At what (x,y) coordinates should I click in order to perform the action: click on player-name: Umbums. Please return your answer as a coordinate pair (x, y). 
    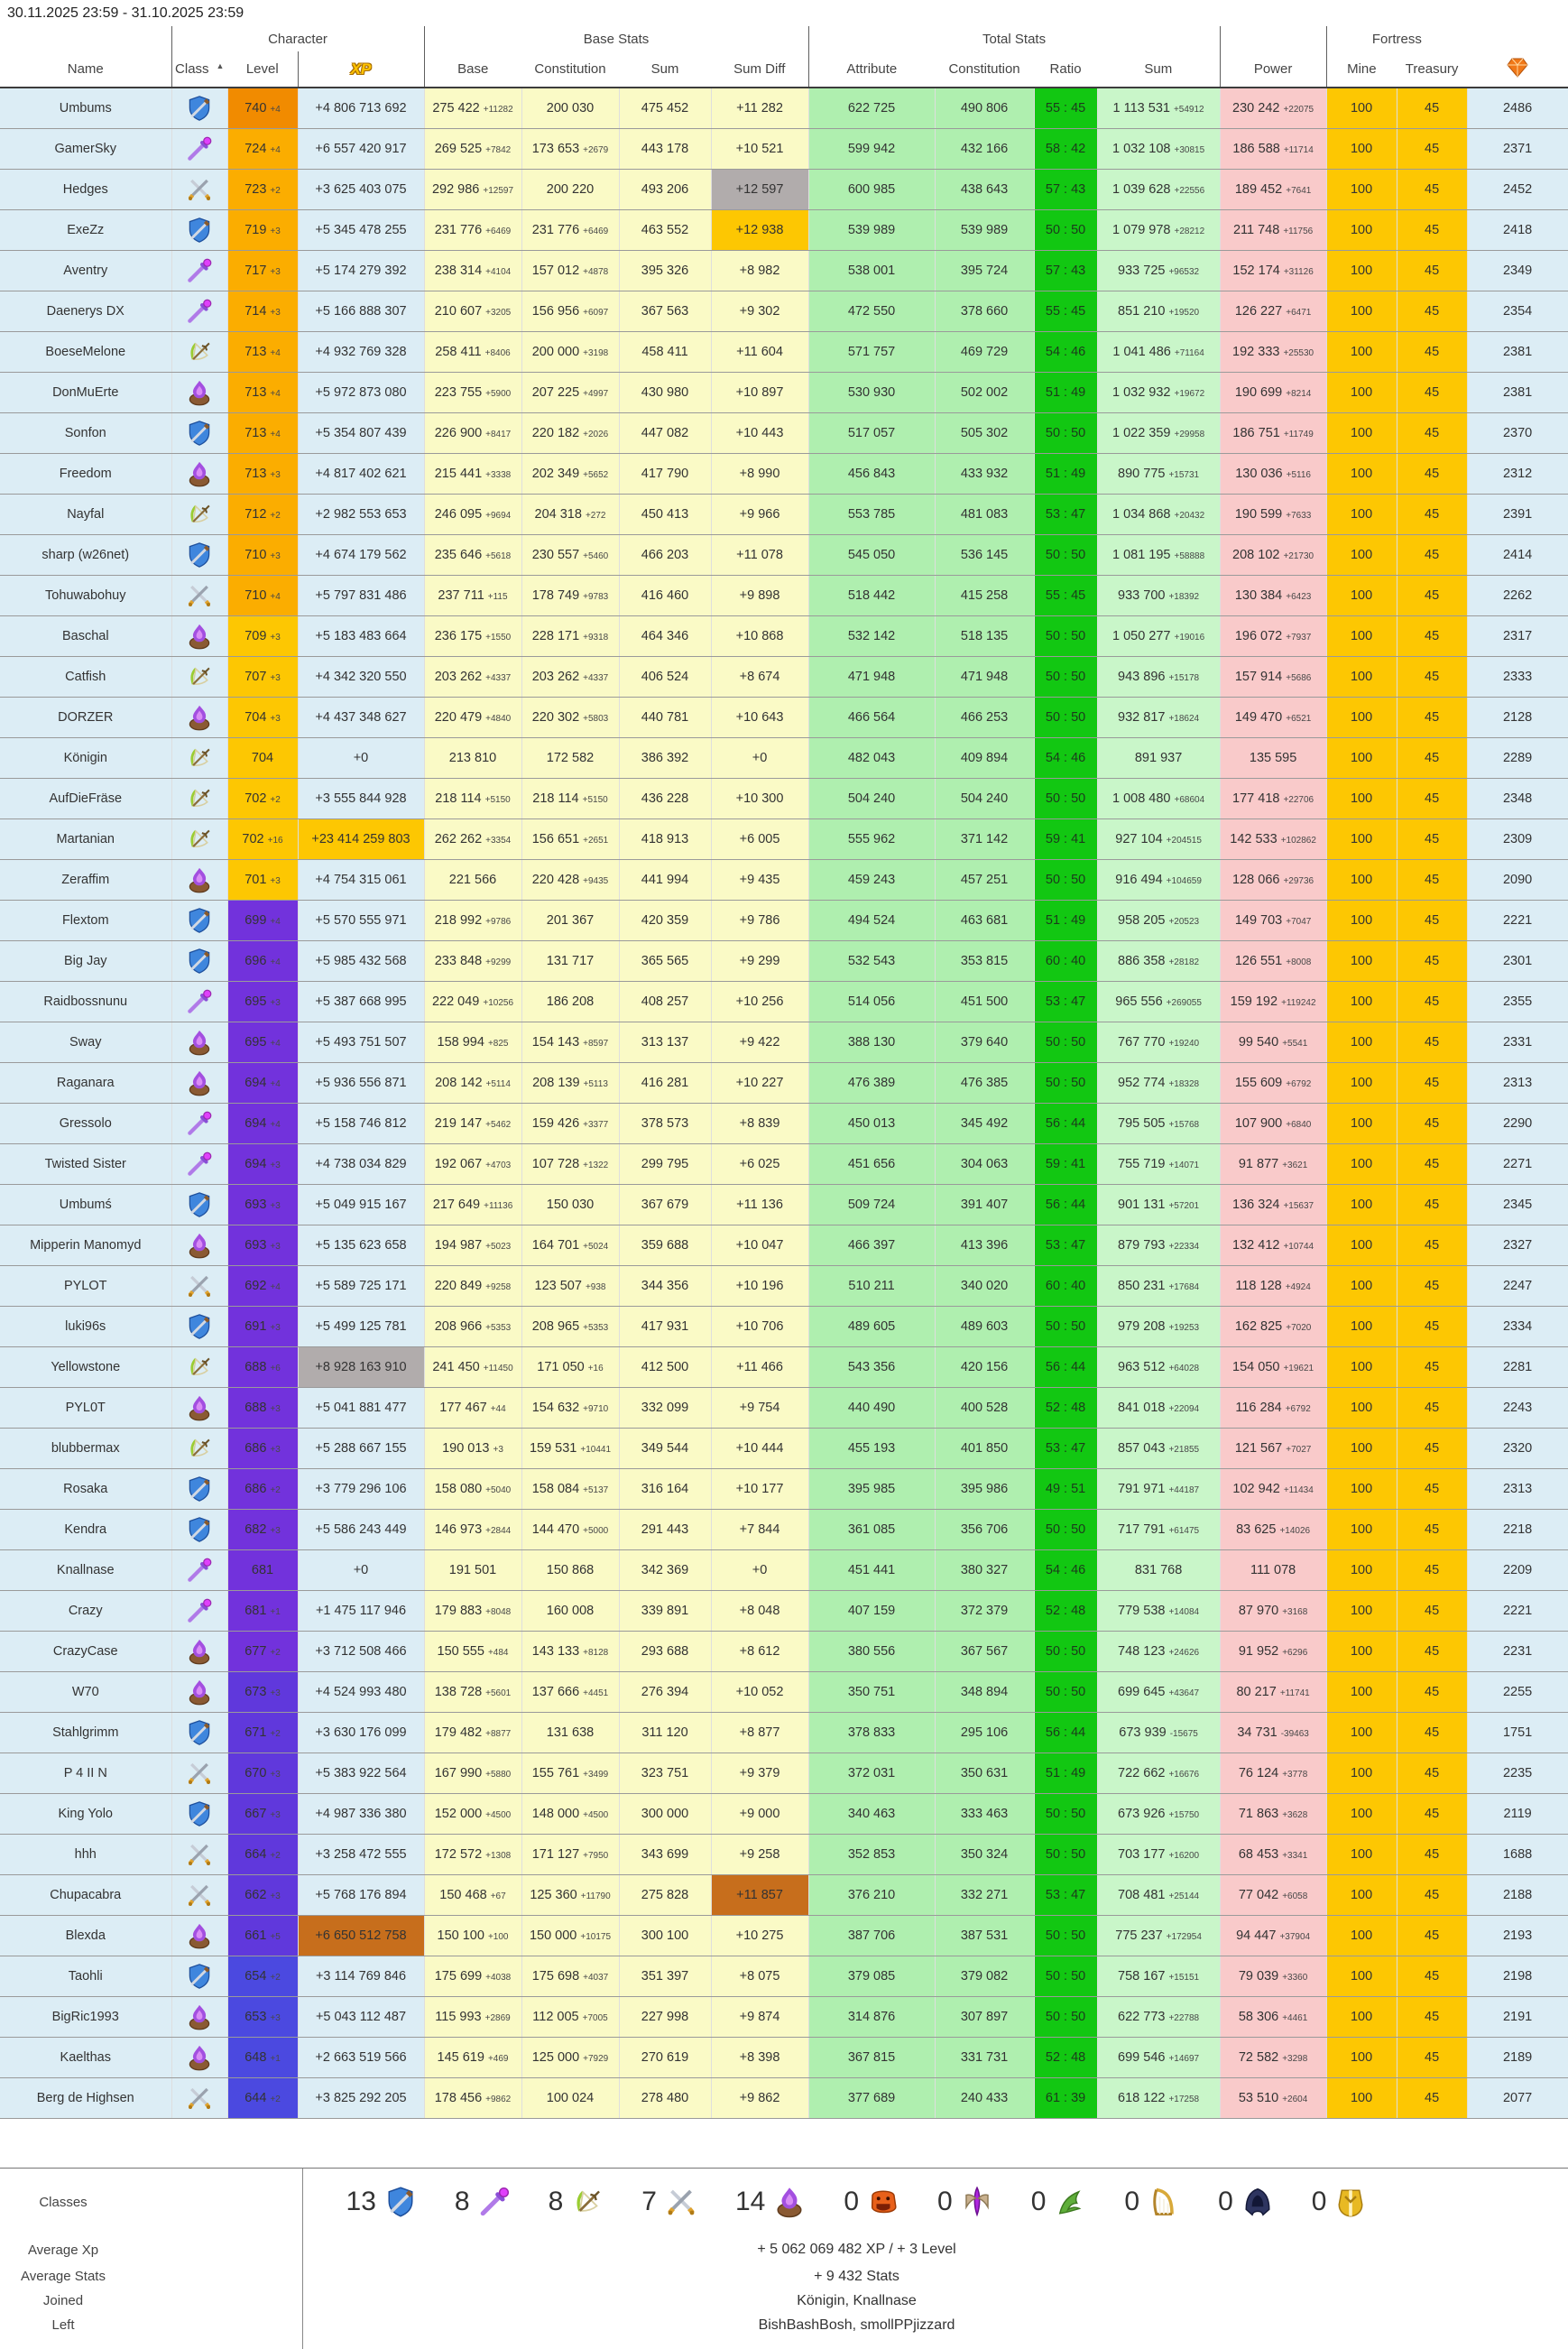
    Looking at the image, I should click on (86, 108).